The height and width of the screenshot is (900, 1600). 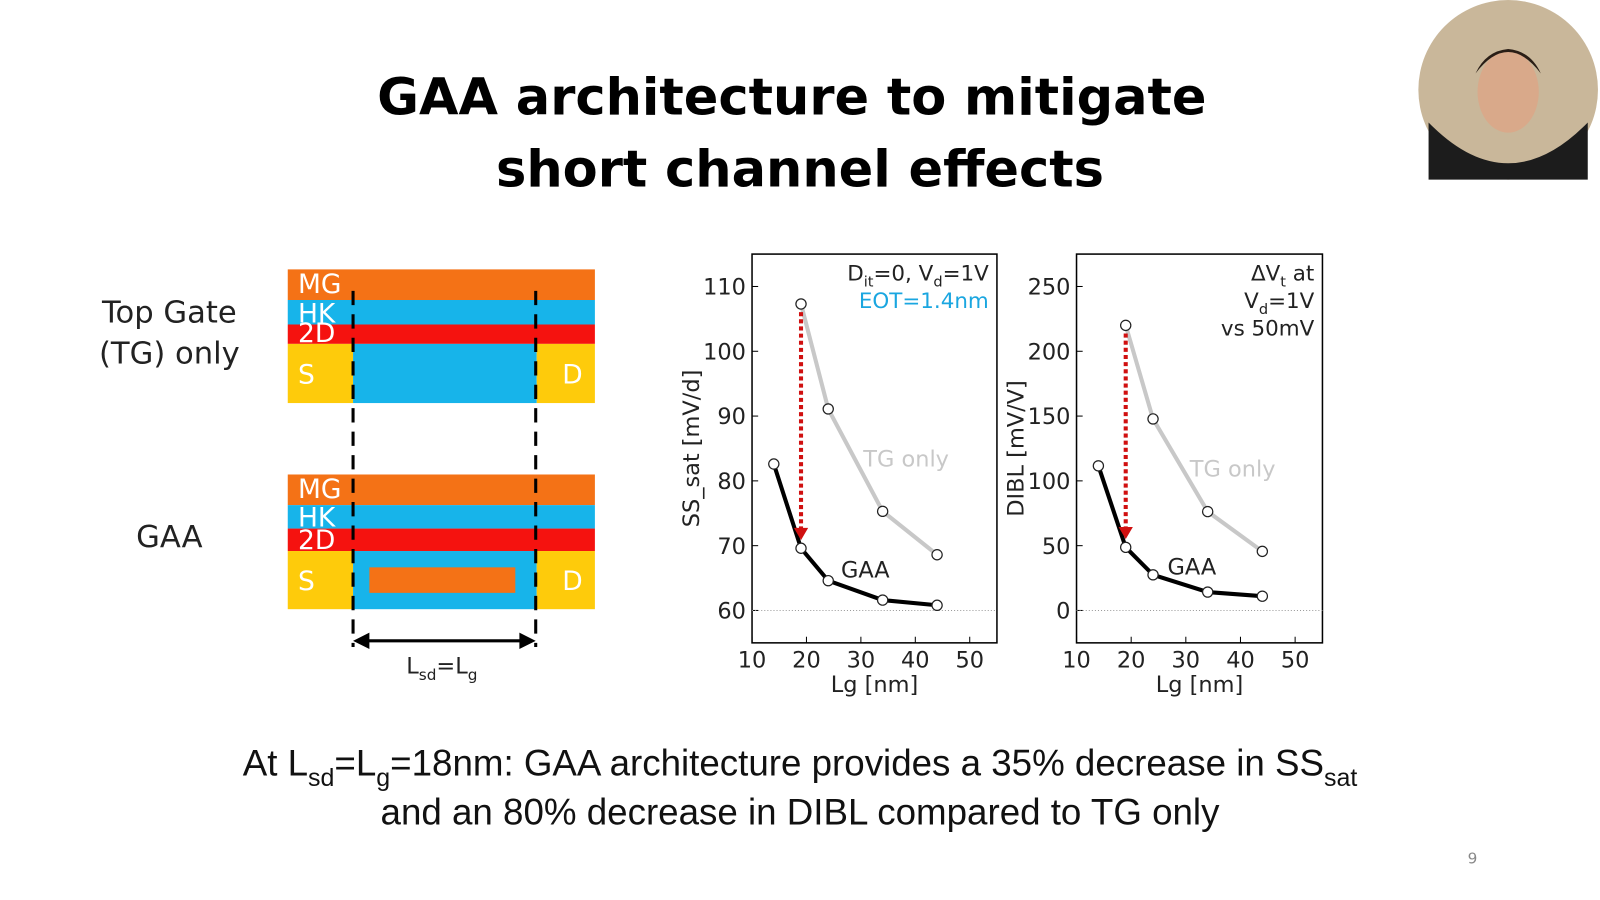 What do you see at coordinates (724, 288) in the screenshot?
I see `y-tick-label: 110` at bounding box center [724, 288].